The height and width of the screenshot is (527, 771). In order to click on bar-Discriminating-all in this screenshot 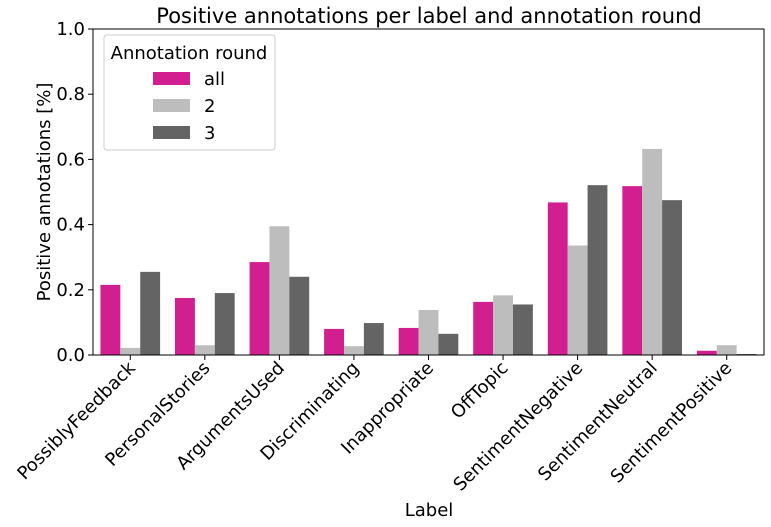, I will do `click(334, 341)`.